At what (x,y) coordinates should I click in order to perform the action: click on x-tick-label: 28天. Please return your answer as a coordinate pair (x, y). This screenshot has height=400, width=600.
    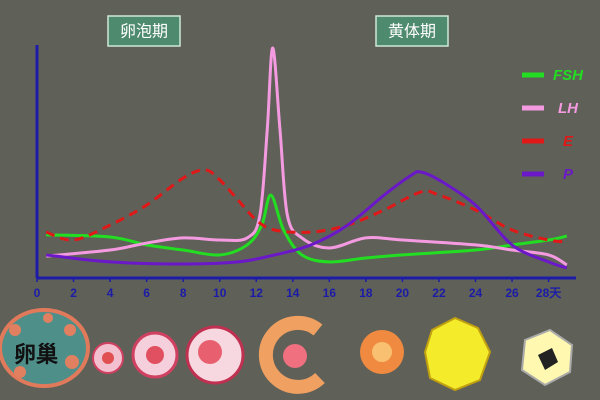
    Looking at the image, I should click on (549, 293).